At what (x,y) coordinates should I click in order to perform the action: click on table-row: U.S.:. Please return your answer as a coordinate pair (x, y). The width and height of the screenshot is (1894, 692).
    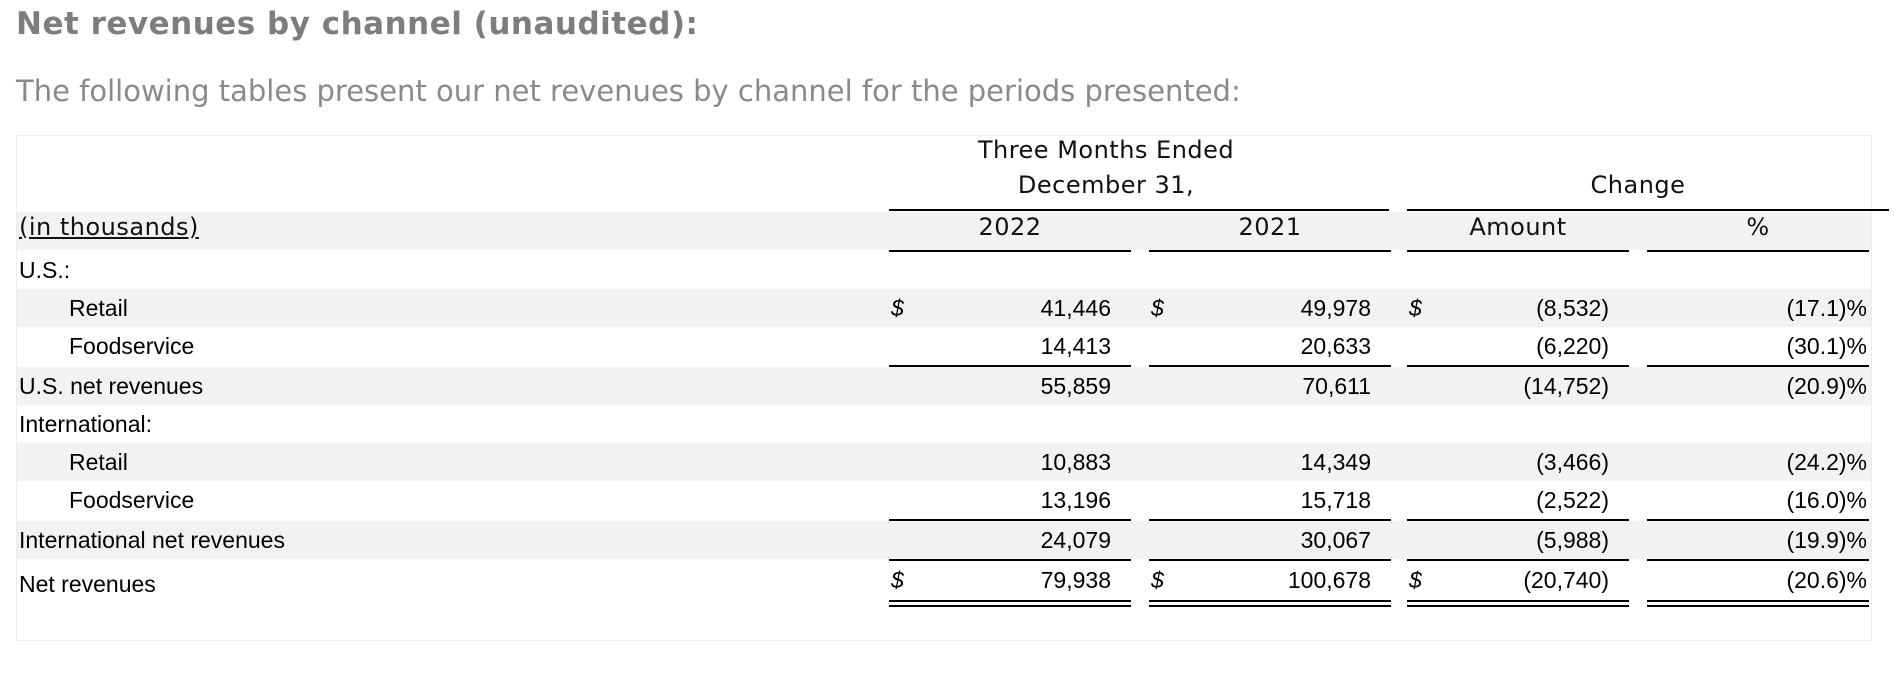
    Looking at the image, I should click on (944, 270).